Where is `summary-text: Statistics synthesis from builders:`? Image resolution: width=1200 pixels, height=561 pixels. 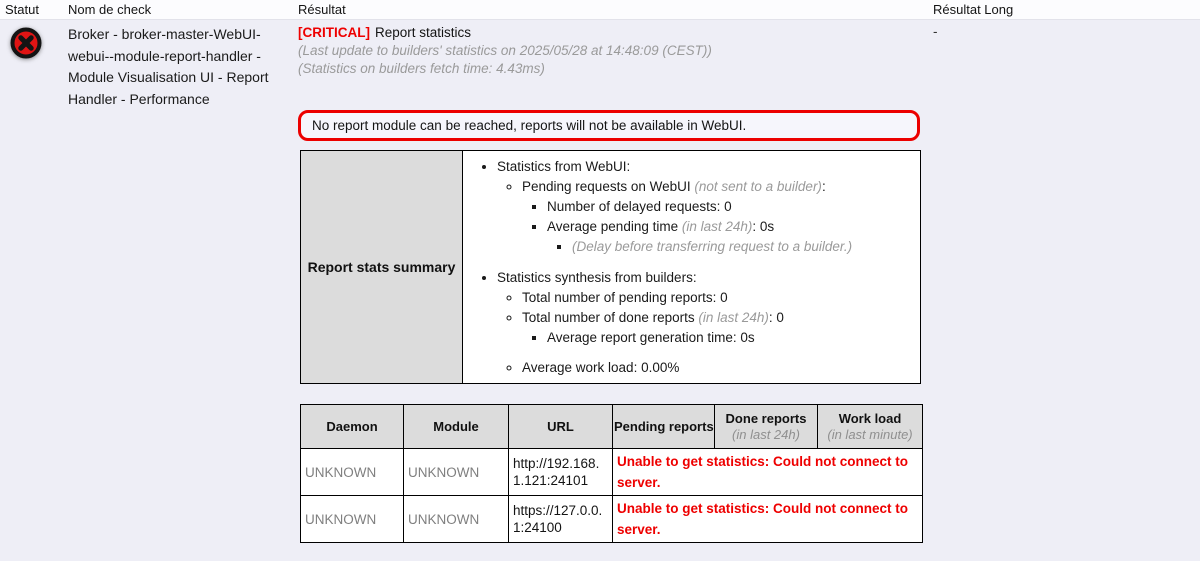 summary-text: Statistics synthesis from builders: is located at coordinates (597, 277).